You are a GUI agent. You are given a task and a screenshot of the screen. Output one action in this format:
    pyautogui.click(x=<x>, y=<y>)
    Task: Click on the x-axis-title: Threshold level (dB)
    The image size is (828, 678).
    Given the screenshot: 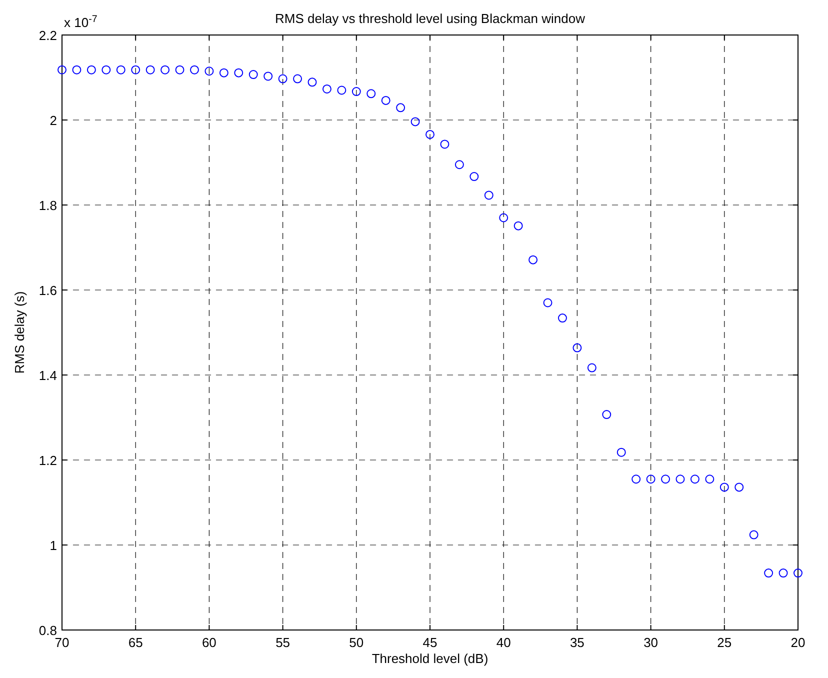 What is the action you would take?
    pyautogui.click(x=430, y=658)
    